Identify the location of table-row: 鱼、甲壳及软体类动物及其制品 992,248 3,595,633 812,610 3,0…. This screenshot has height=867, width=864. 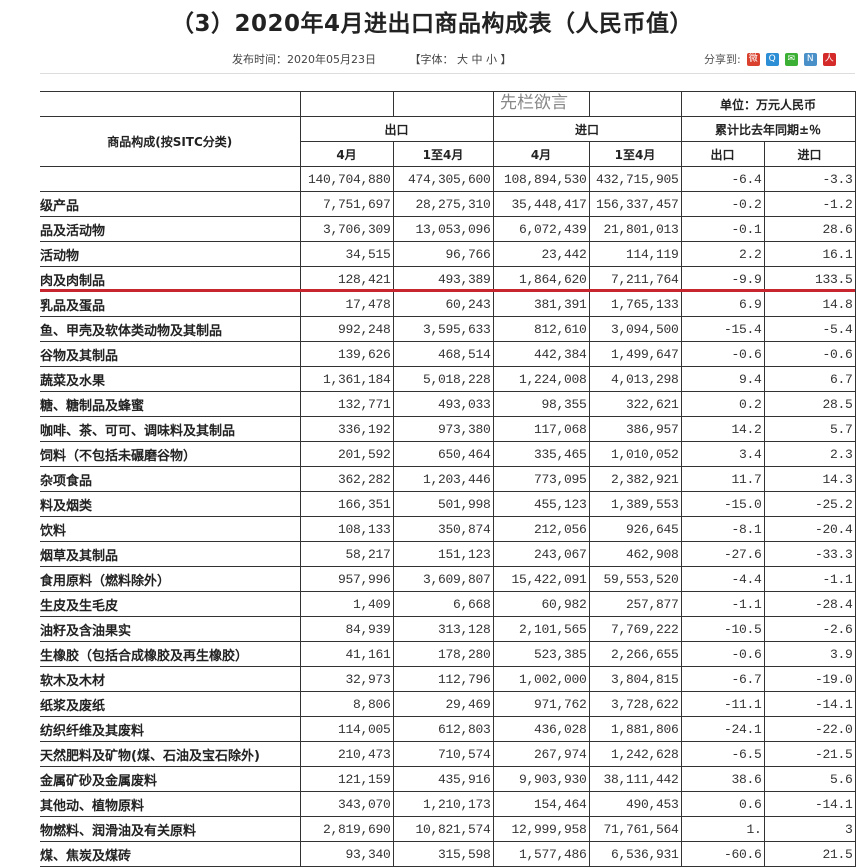
(448, 329).